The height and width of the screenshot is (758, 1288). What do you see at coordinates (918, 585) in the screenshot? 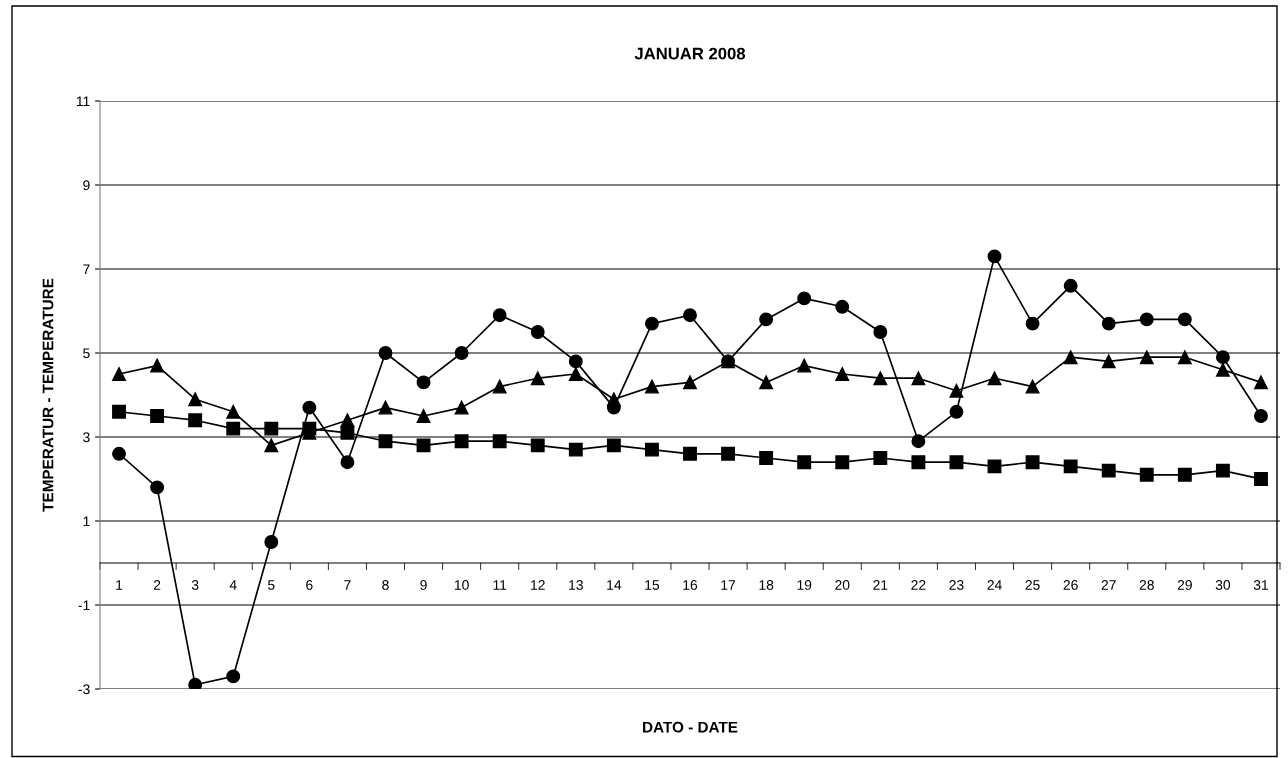
I see `x-tick-label: 22` at bounding box center [918, 585].